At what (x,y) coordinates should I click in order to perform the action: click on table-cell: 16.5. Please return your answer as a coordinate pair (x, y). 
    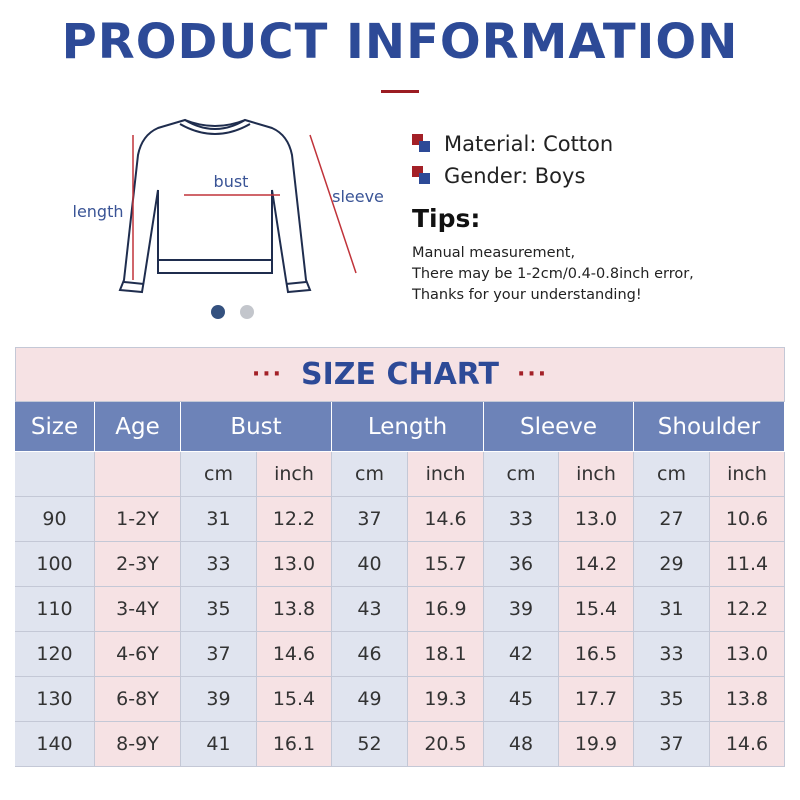
    Looking at the image, I should click on (596, 654).